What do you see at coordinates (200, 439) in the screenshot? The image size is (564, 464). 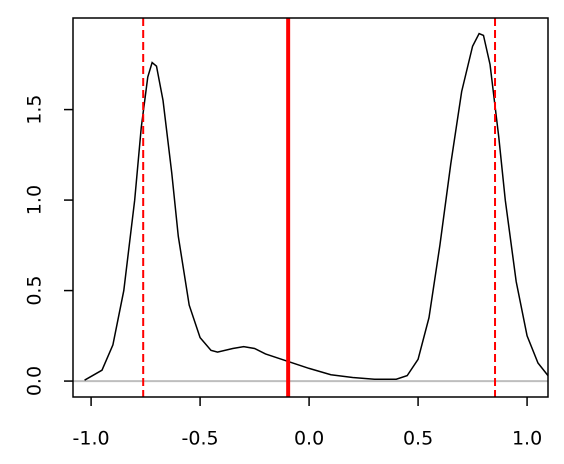 I see `x-tick-label: -0.5` at bounding box center [200, 439].